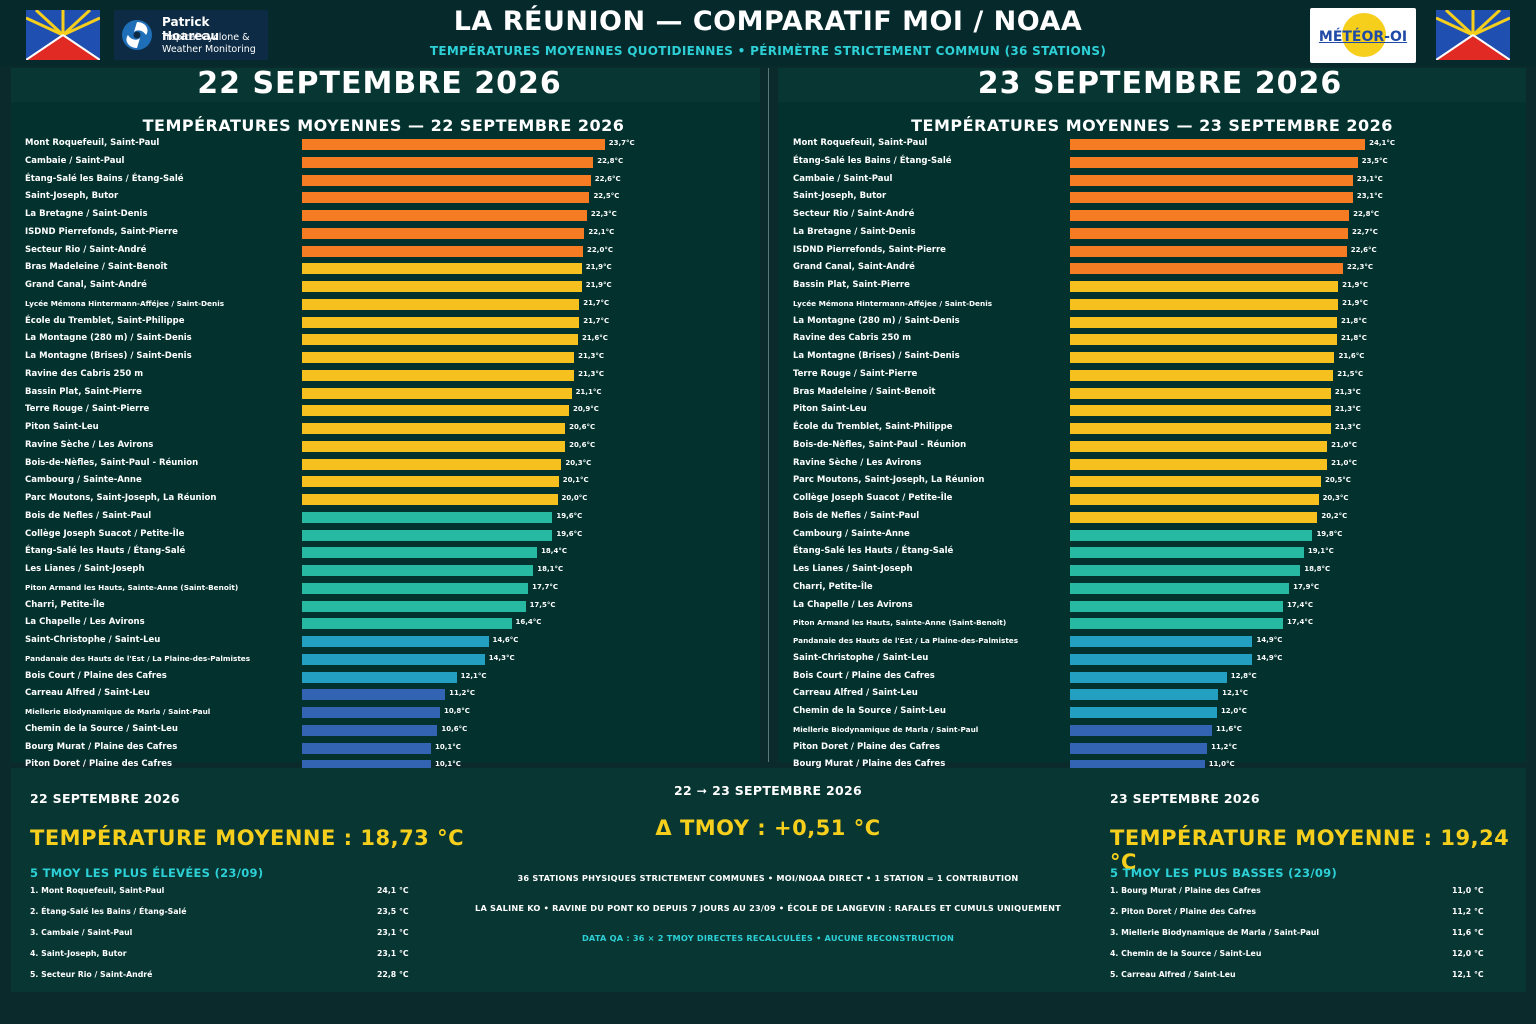  What do you see at coordinates (462, 693) in the screenshot?
I see `bar-value-label: 11,2°C` at bounding box center [462, 693].